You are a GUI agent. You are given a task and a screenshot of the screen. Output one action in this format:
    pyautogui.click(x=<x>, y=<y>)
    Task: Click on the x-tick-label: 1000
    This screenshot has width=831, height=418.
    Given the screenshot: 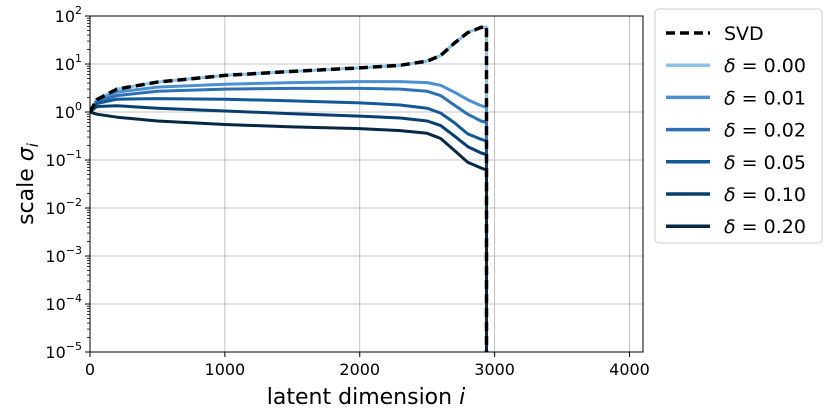 What is the action you would take?
    pyautogui.click(x=225, y=369)
    